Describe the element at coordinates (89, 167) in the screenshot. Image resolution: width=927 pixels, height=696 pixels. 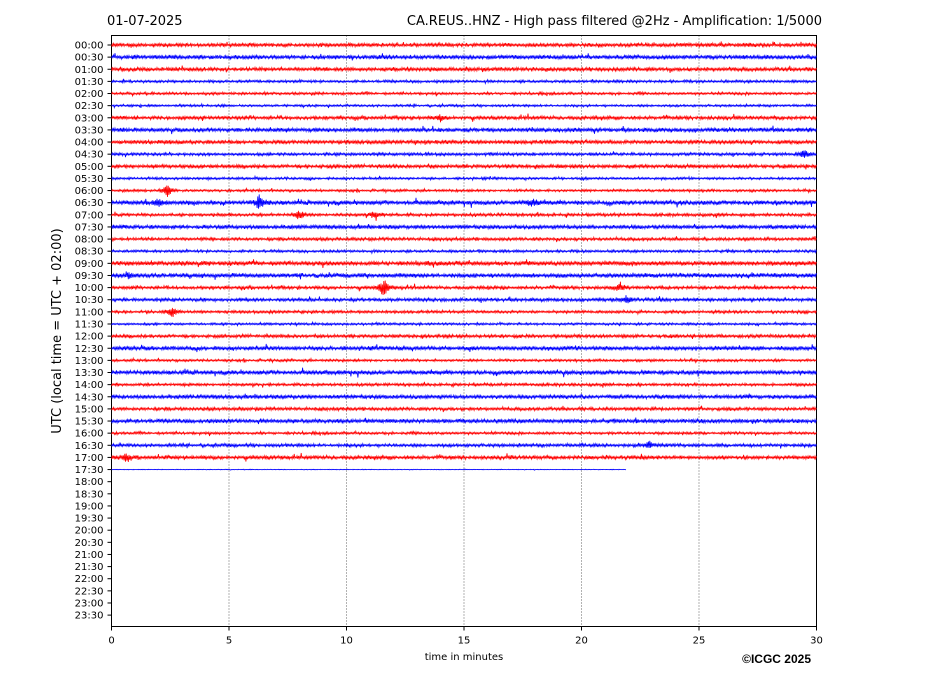
I see `y-tick-label: 05:00` at that location.